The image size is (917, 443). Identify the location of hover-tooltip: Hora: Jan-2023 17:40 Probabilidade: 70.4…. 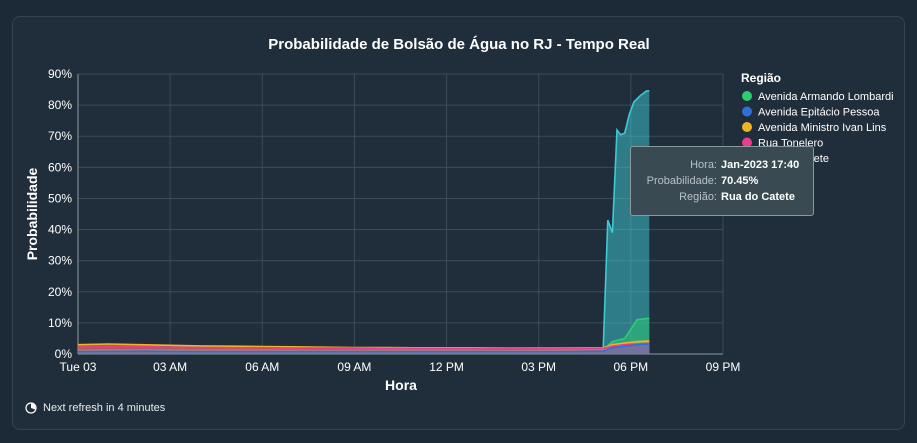
(722, 181).